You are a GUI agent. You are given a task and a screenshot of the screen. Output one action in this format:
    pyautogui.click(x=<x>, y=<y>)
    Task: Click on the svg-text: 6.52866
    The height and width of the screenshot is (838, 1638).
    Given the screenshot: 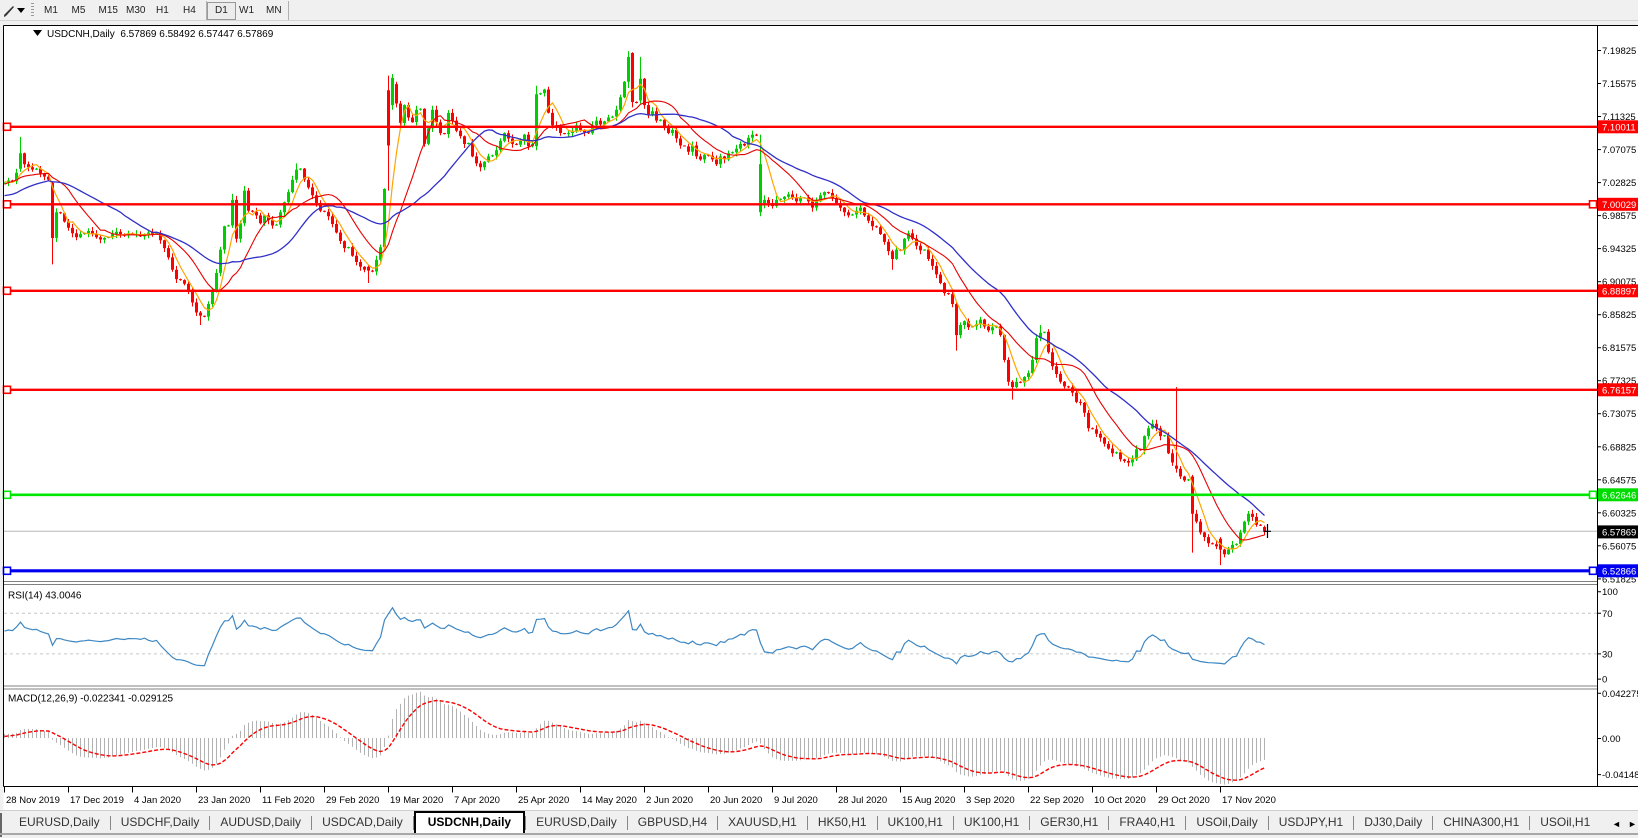 What is the action you would take?
    pyautogui.click(x=1619, y=571)
    